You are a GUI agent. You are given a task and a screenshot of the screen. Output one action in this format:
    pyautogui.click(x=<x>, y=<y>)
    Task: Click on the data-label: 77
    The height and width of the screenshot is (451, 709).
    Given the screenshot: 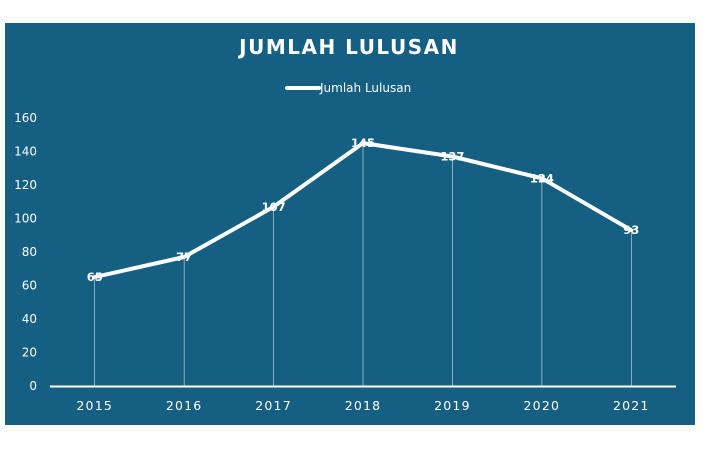 What is the action you would take?
    pyautogui.click(x=184, y=257)
    